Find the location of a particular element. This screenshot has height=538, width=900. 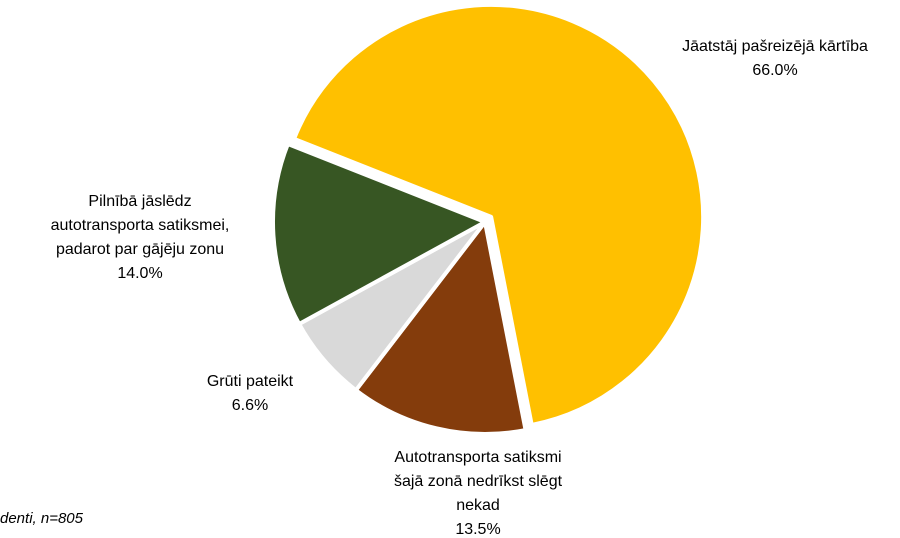

slice-label: Jāatstāj pašreizējā kārtība 66.0% is located at coordinates (772, 59).